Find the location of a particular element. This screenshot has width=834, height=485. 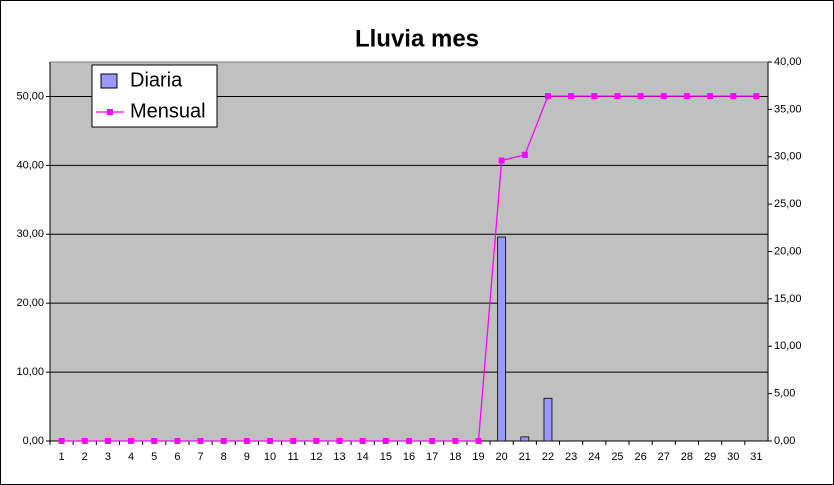

y-tick-label: 30,00 is located at coordinates (30, 234).